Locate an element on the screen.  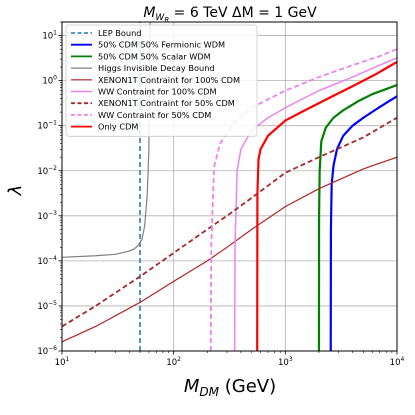
legend-entry-label: XENON1T Contraint for 50% CDM is located at coordinates (166, 103).